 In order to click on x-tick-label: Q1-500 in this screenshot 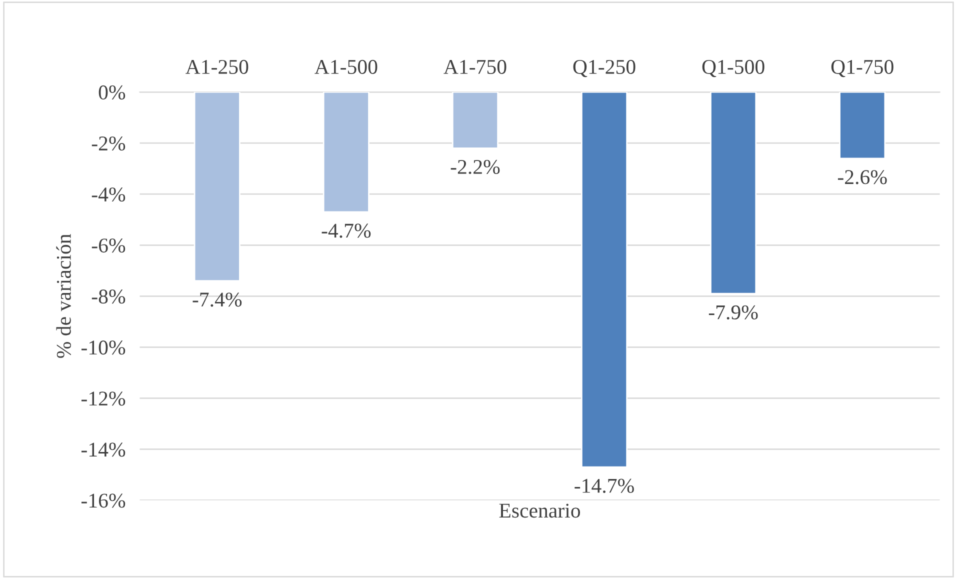, I will do `click(733, 69)`.